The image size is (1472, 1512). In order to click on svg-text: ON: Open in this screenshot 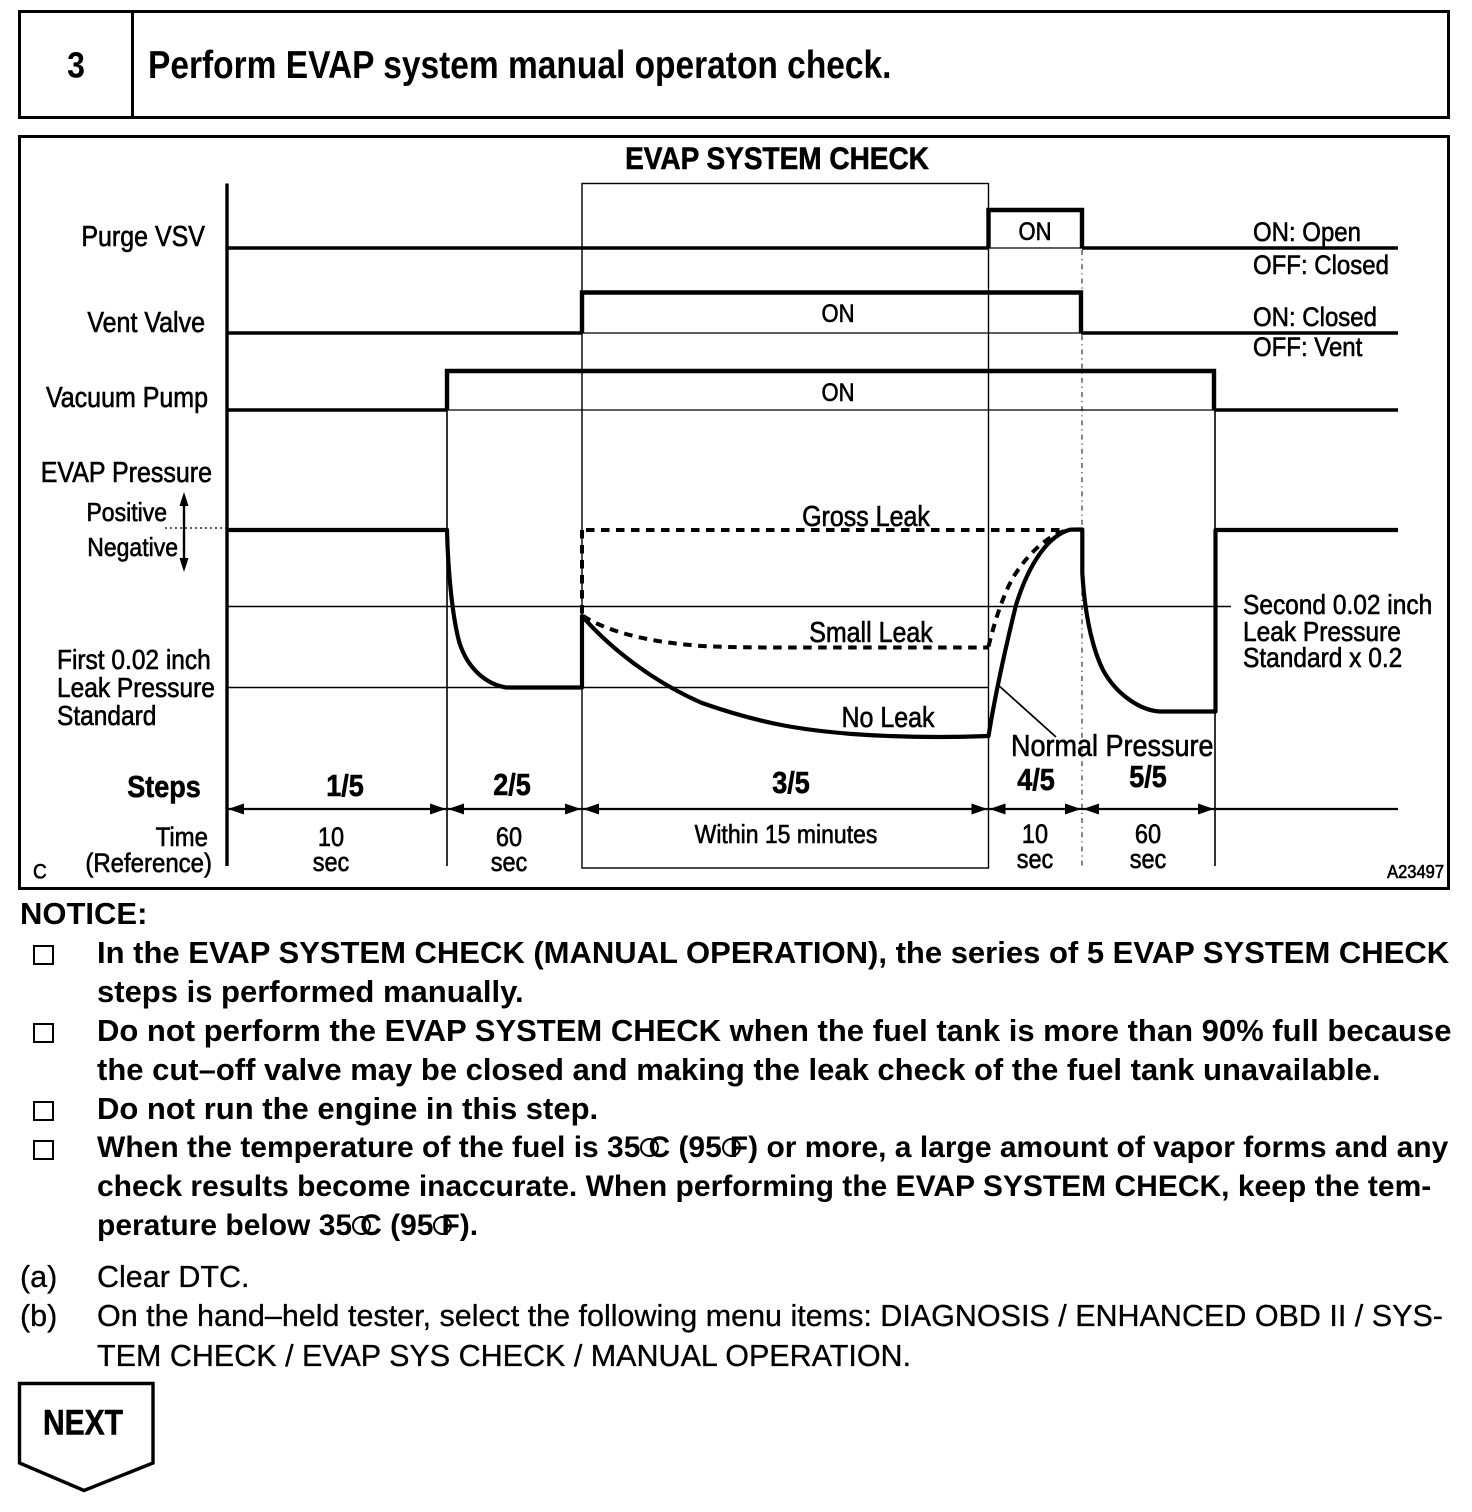, I will do `click(1307, 233)`.